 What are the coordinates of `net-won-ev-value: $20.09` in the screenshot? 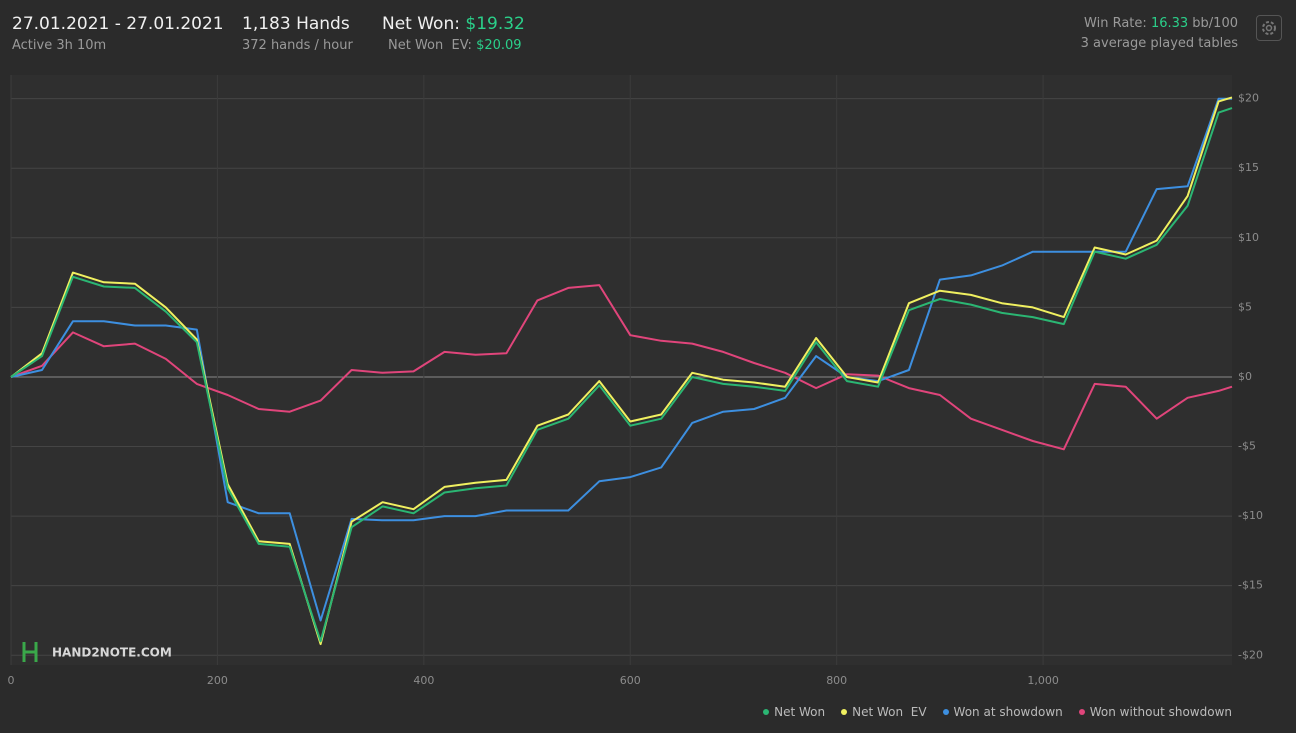 It's located at (499, 45).